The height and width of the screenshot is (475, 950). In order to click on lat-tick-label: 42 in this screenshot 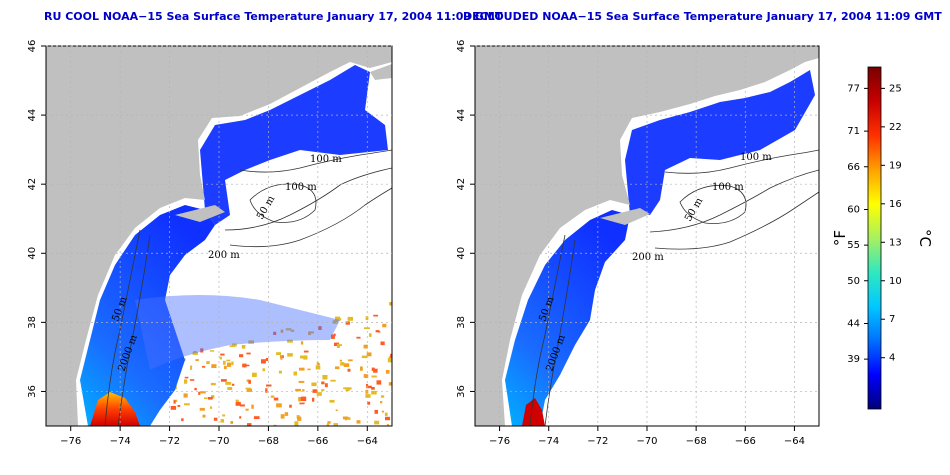, I will do `click(461, 184)`.